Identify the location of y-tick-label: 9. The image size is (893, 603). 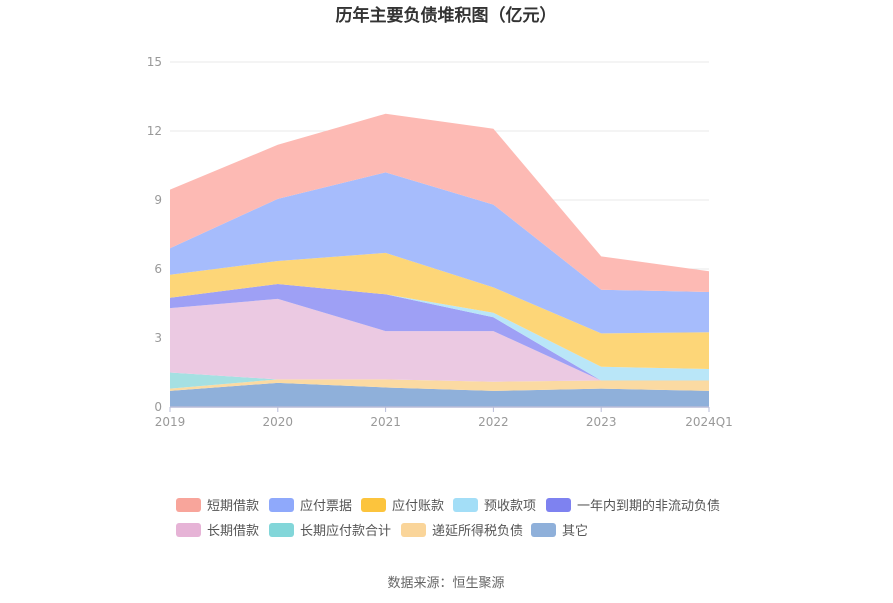
(158, 200).